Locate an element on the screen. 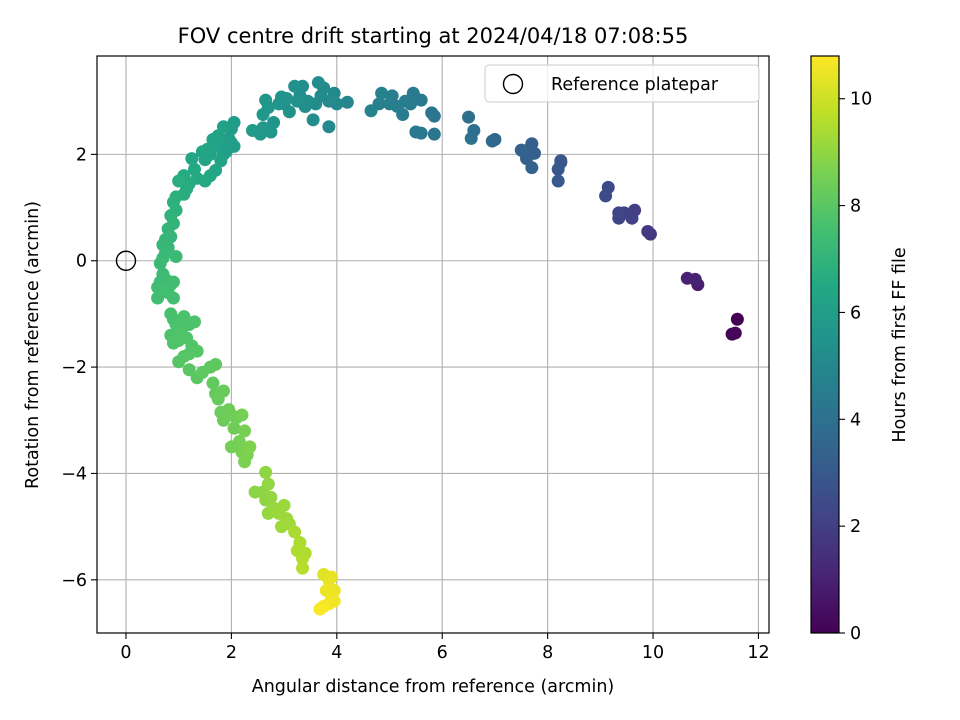  colorbar-tick-label: 2 is located at coordinates (855, 527).